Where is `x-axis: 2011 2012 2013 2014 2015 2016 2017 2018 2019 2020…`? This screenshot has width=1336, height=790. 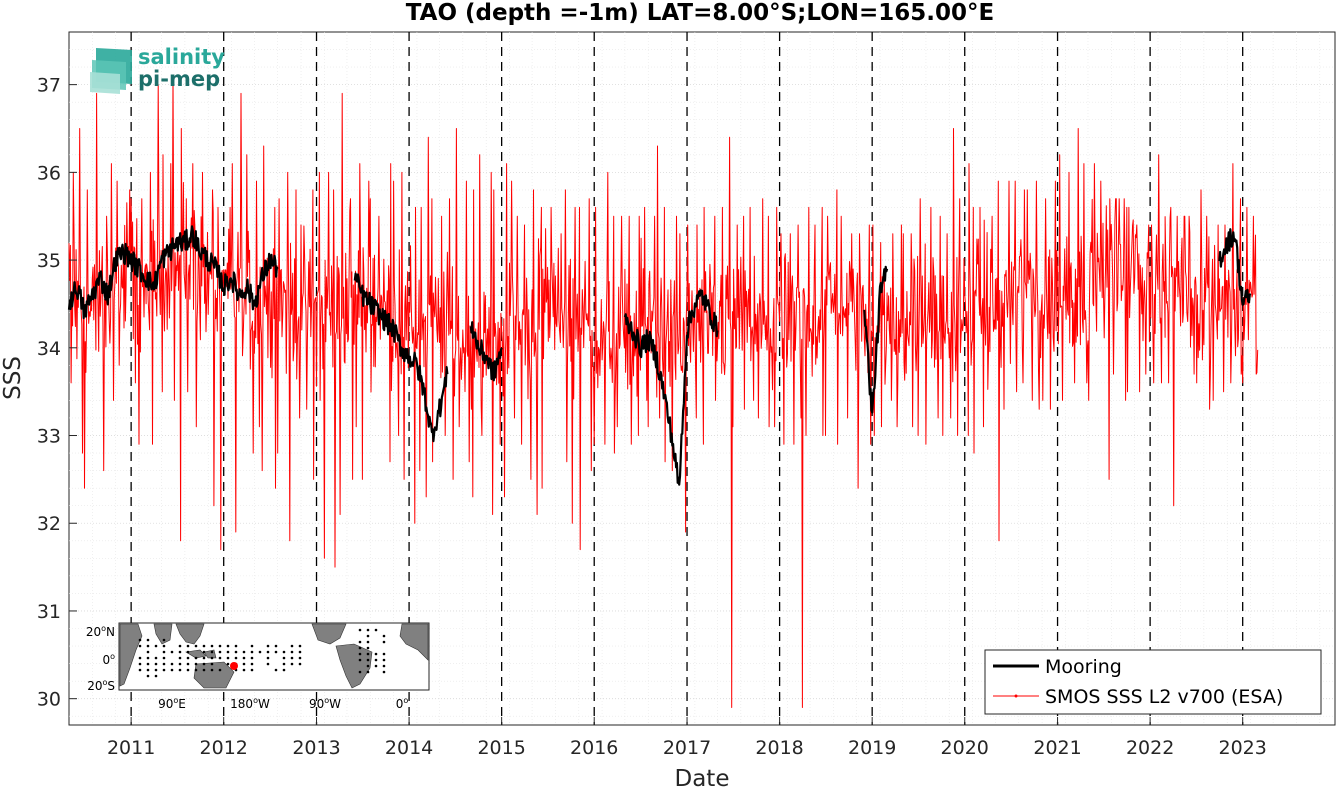 x-axis: 2011 2012 2013 2014 2015 2016 2017 2018 2019 2020… is located at coordinates (687, 738).